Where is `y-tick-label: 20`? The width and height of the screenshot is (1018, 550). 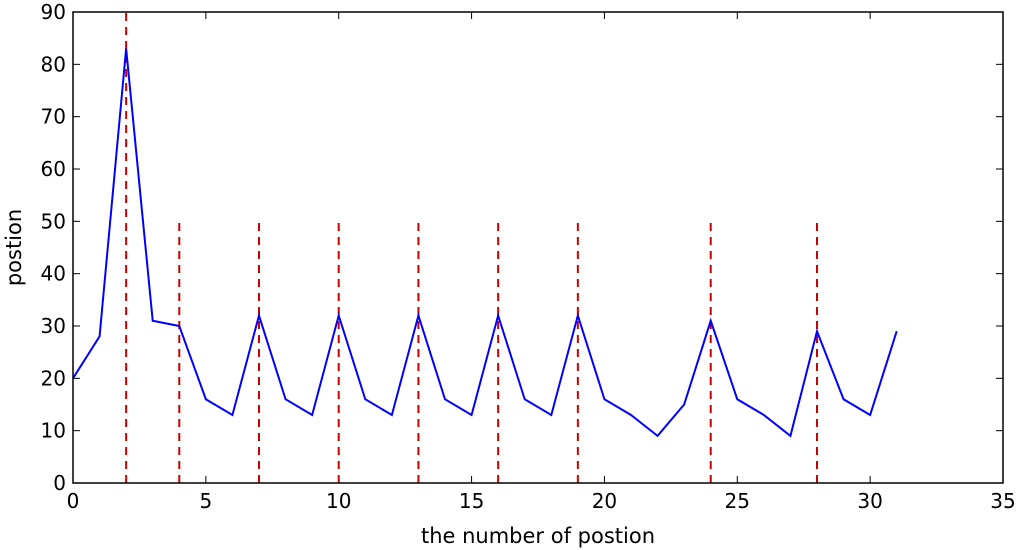
y-tick-label: 20 is located at coordinates (53, 378).